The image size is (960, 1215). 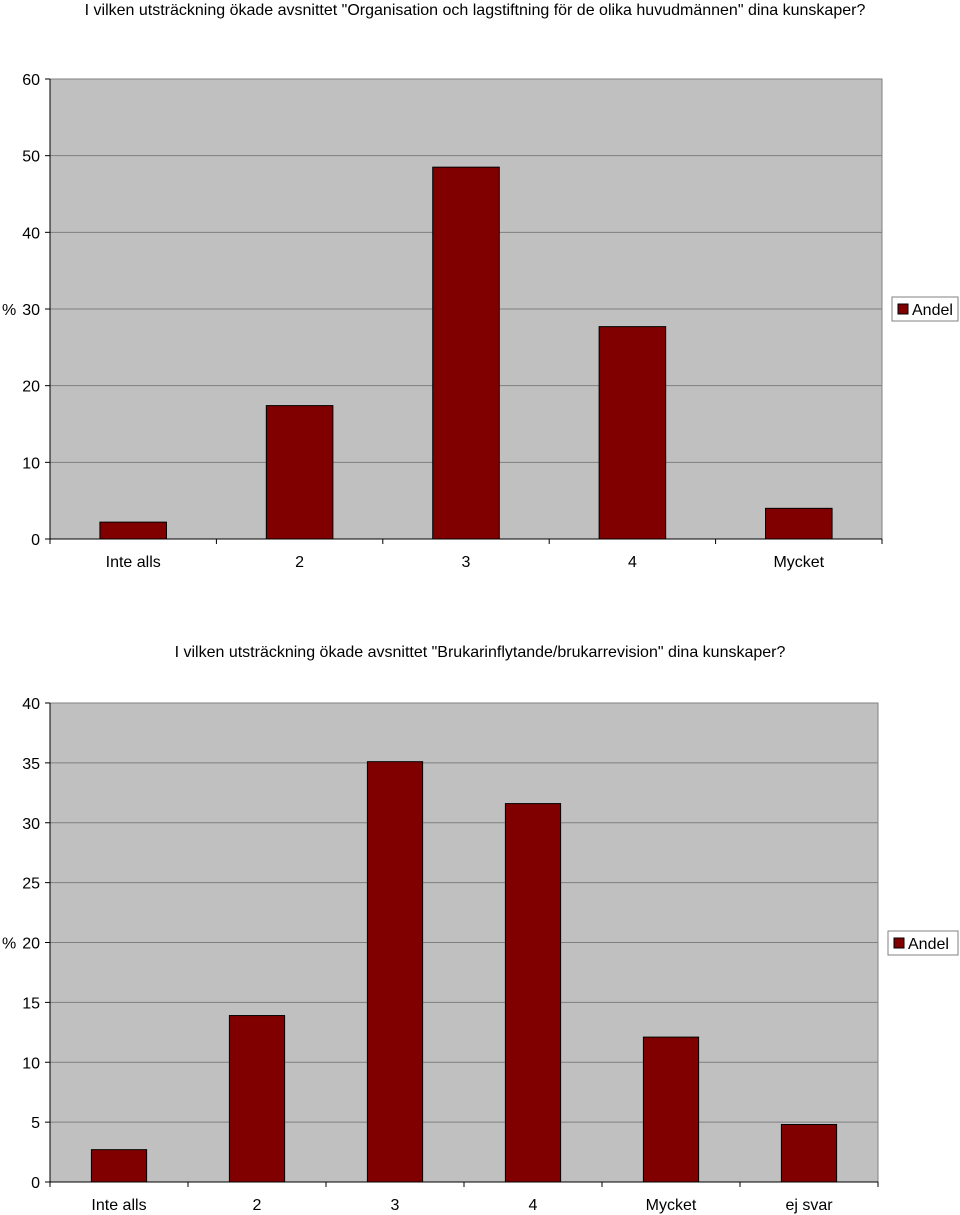 What do you see at coordinates (31, 157) in the screenshot?
I see `y-tick-label: 50` at bounding box center [31, 157].